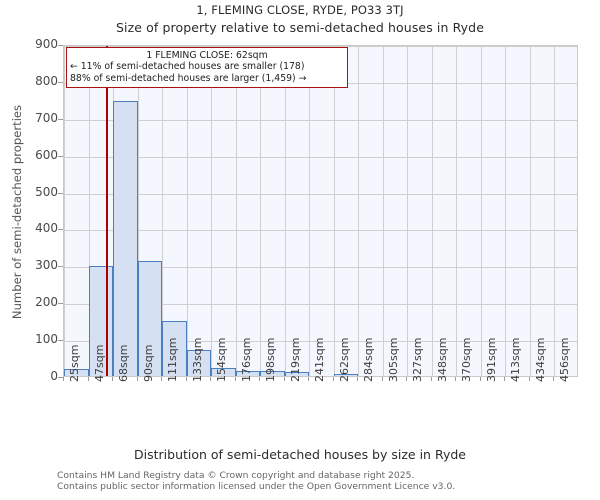 The width and height of the screenshot is (600, 500). I want to click on y-axis-title: Number of semi-detached properties, so click(17, 212).